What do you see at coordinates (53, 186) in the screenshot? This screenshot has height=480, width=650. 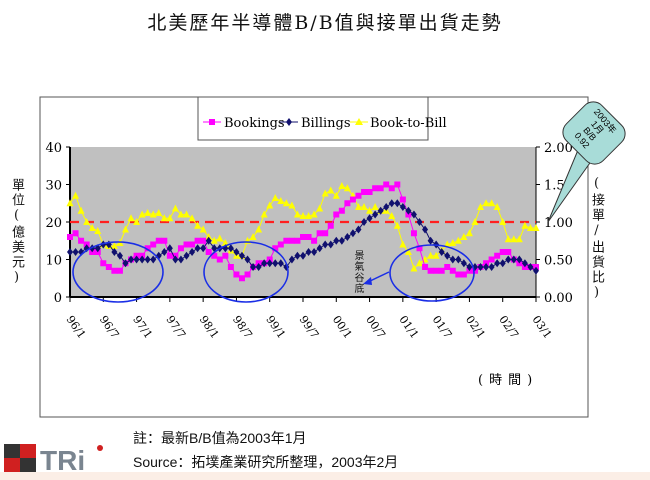 I see `y-tick-label: 30` at bounding box center [53, 186].